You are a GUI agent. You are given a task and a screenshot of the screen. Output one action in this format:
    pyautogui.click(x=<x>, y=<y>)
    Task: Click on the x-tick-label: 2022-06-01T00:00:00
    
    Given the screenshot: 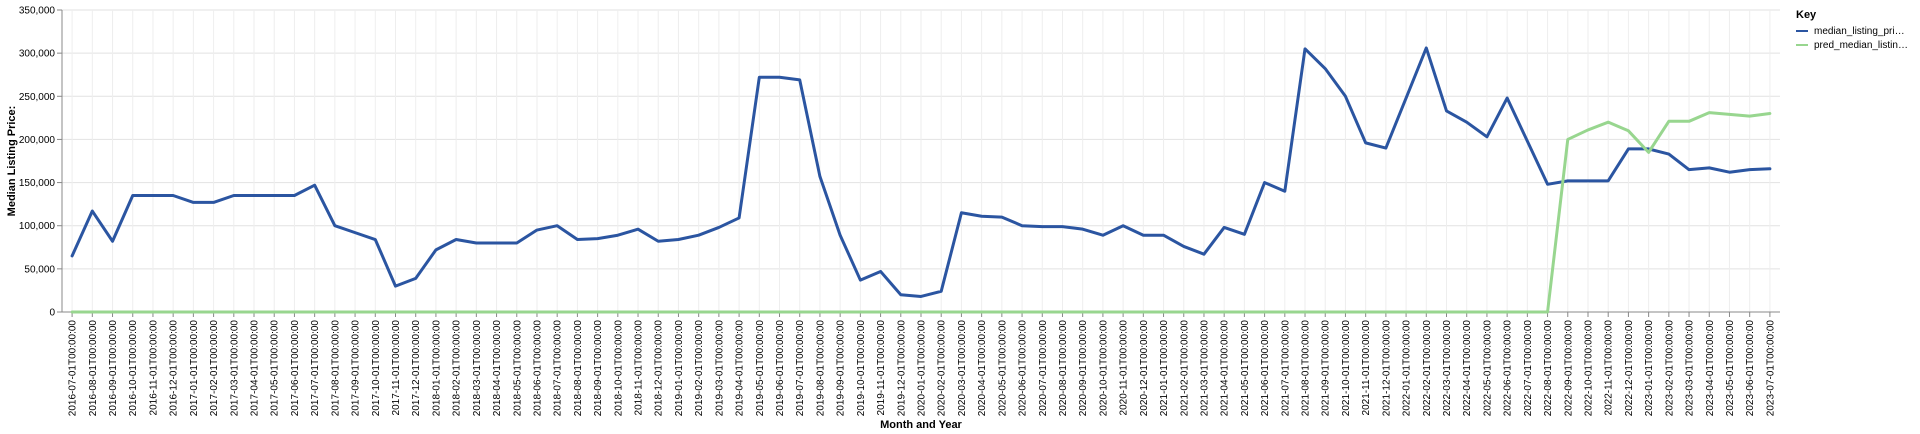 What is the action you would take?
    pyautogui.click(x=1508, y=368)
    